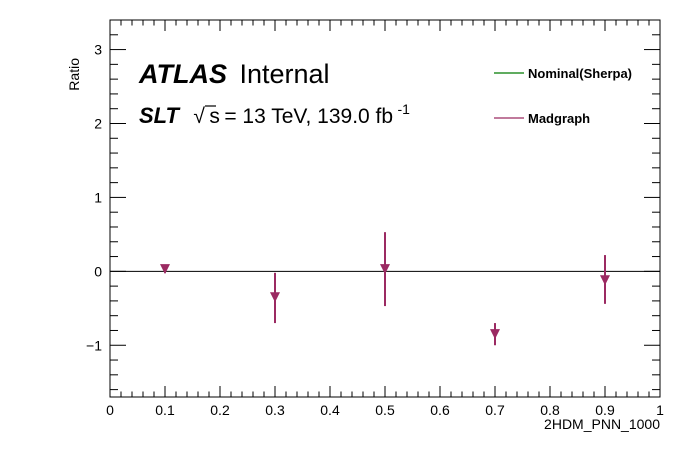  I want to click on x-tick-label: 0, so click(110, 410).